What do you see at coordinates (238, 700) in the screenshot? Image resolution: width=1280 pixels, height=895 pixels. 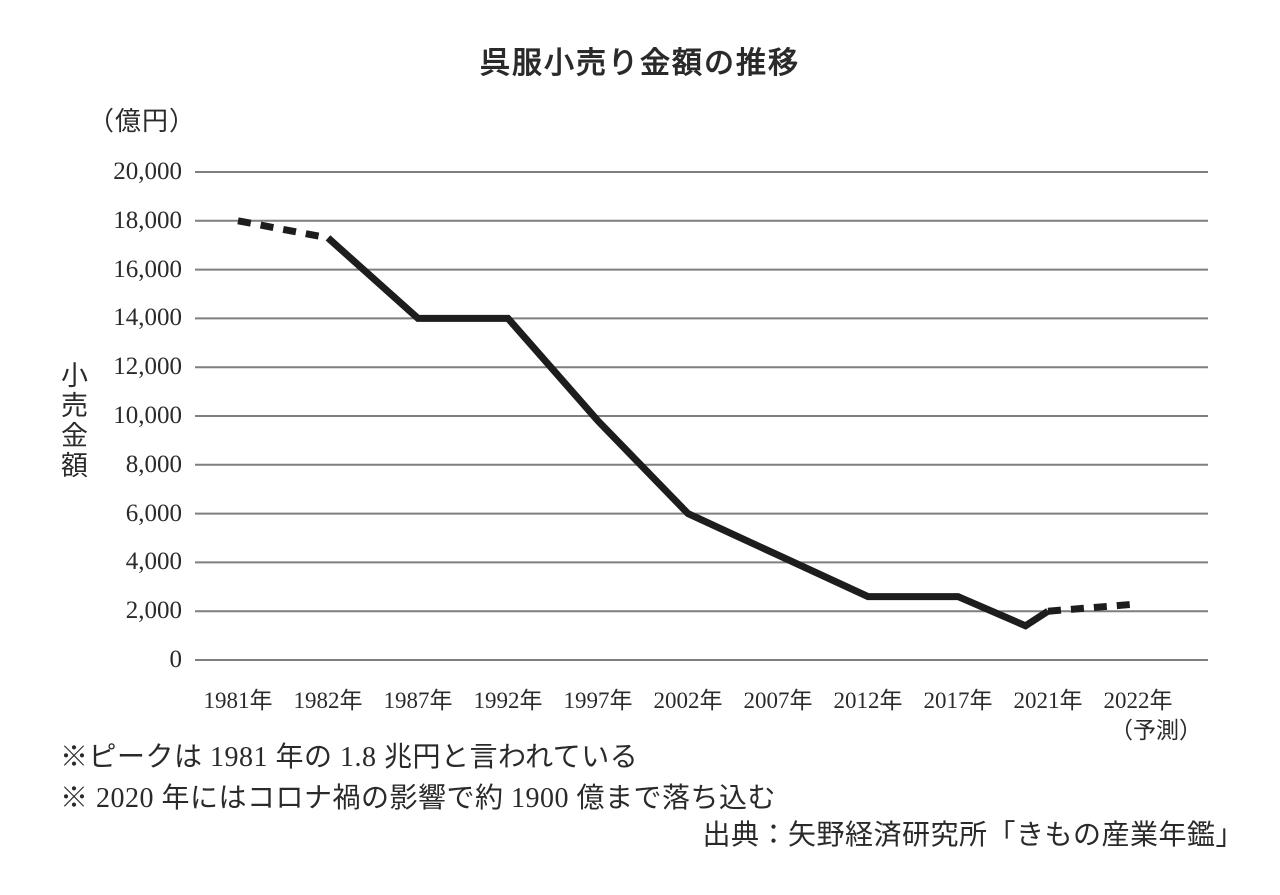 I see `x-tick-label: 1981年` at bounding box center [238, 700].